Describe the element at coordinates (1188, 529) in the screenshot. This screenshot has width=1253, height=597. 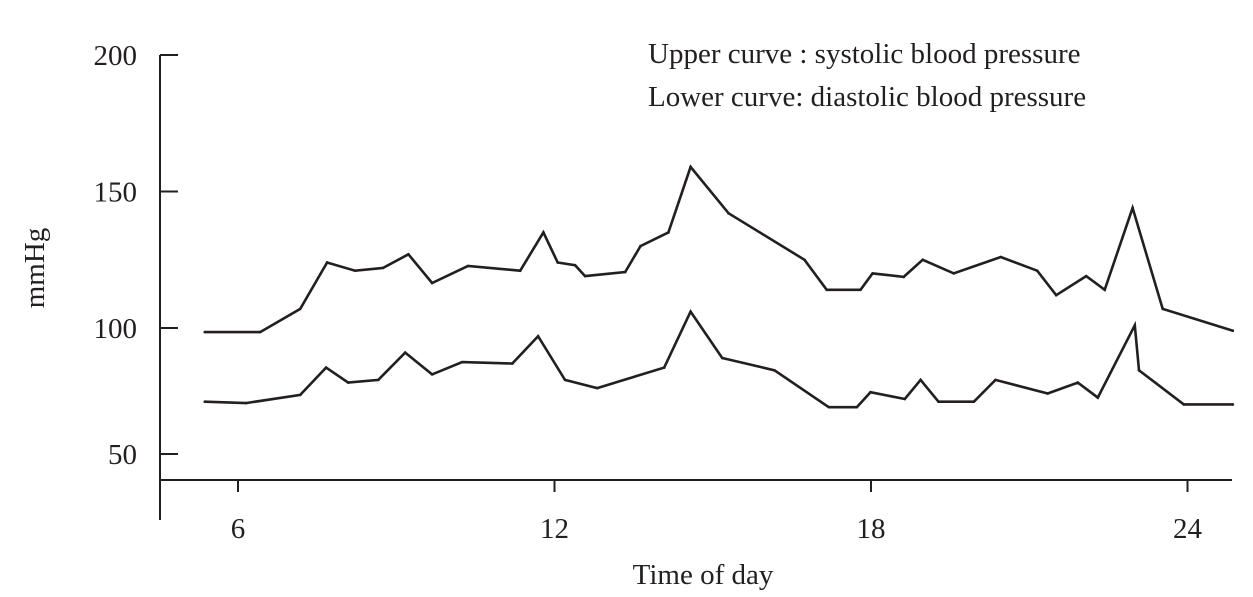
I see `x-tick-label: 24` at that location.